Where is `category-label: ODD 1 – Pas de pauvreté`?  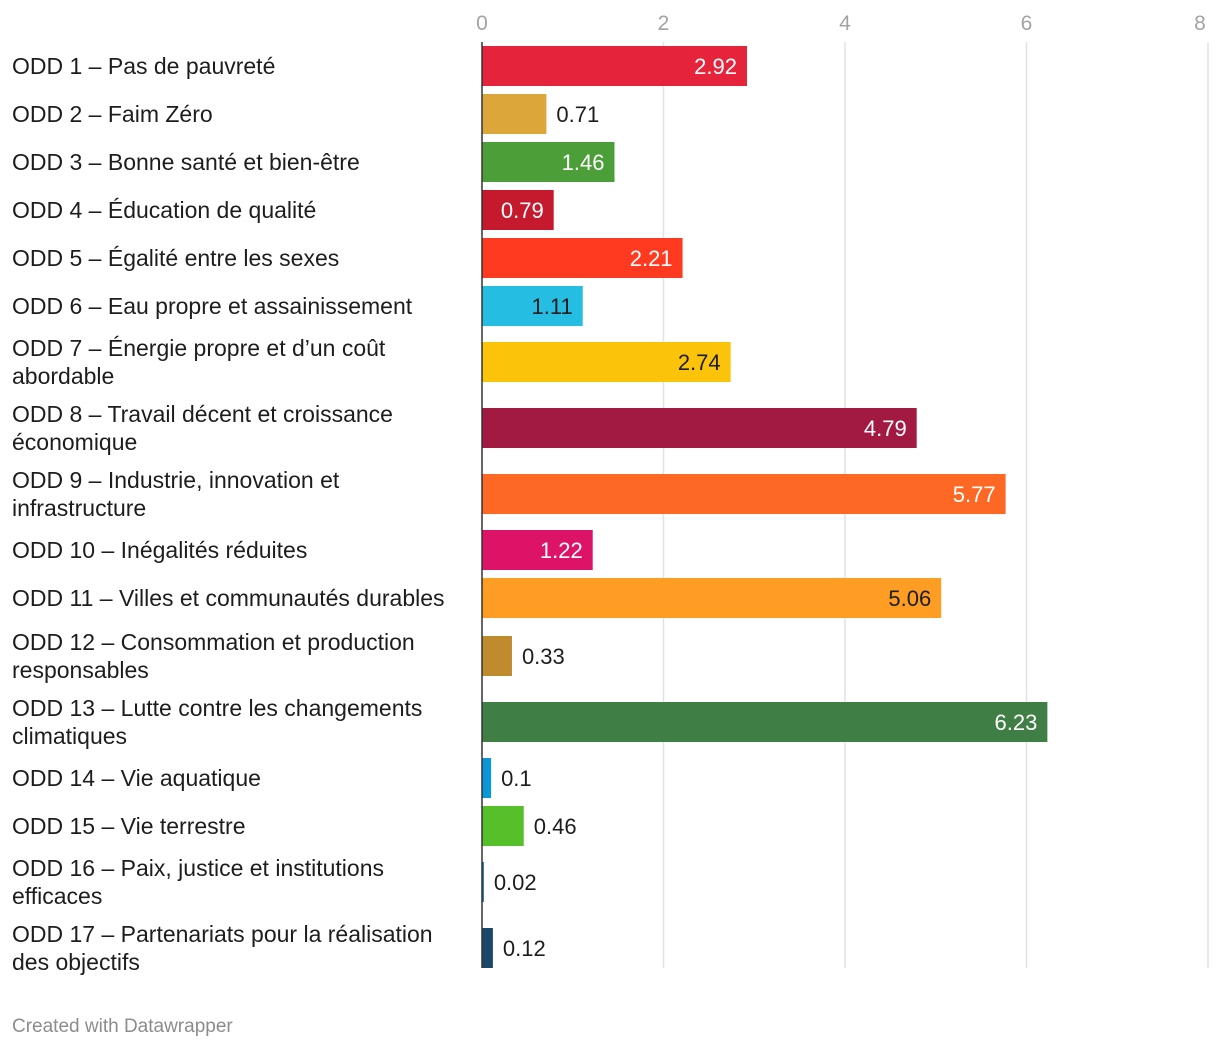
category-label: ODD 1 – Pas de pauvreté is located at coordinates (143, 66).